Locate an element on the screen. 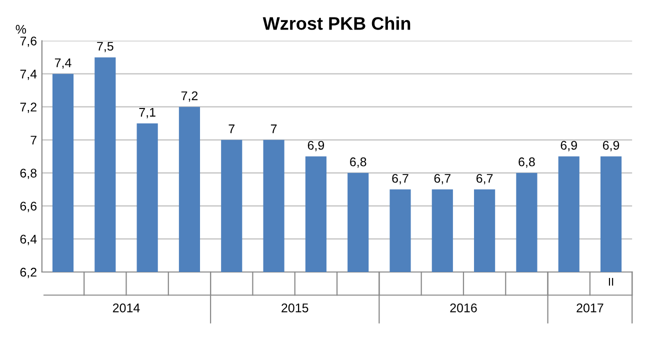 Image resolution: width=645 pixels, height=340 pixels. text: 2014 is located at coordinates (126, 307).